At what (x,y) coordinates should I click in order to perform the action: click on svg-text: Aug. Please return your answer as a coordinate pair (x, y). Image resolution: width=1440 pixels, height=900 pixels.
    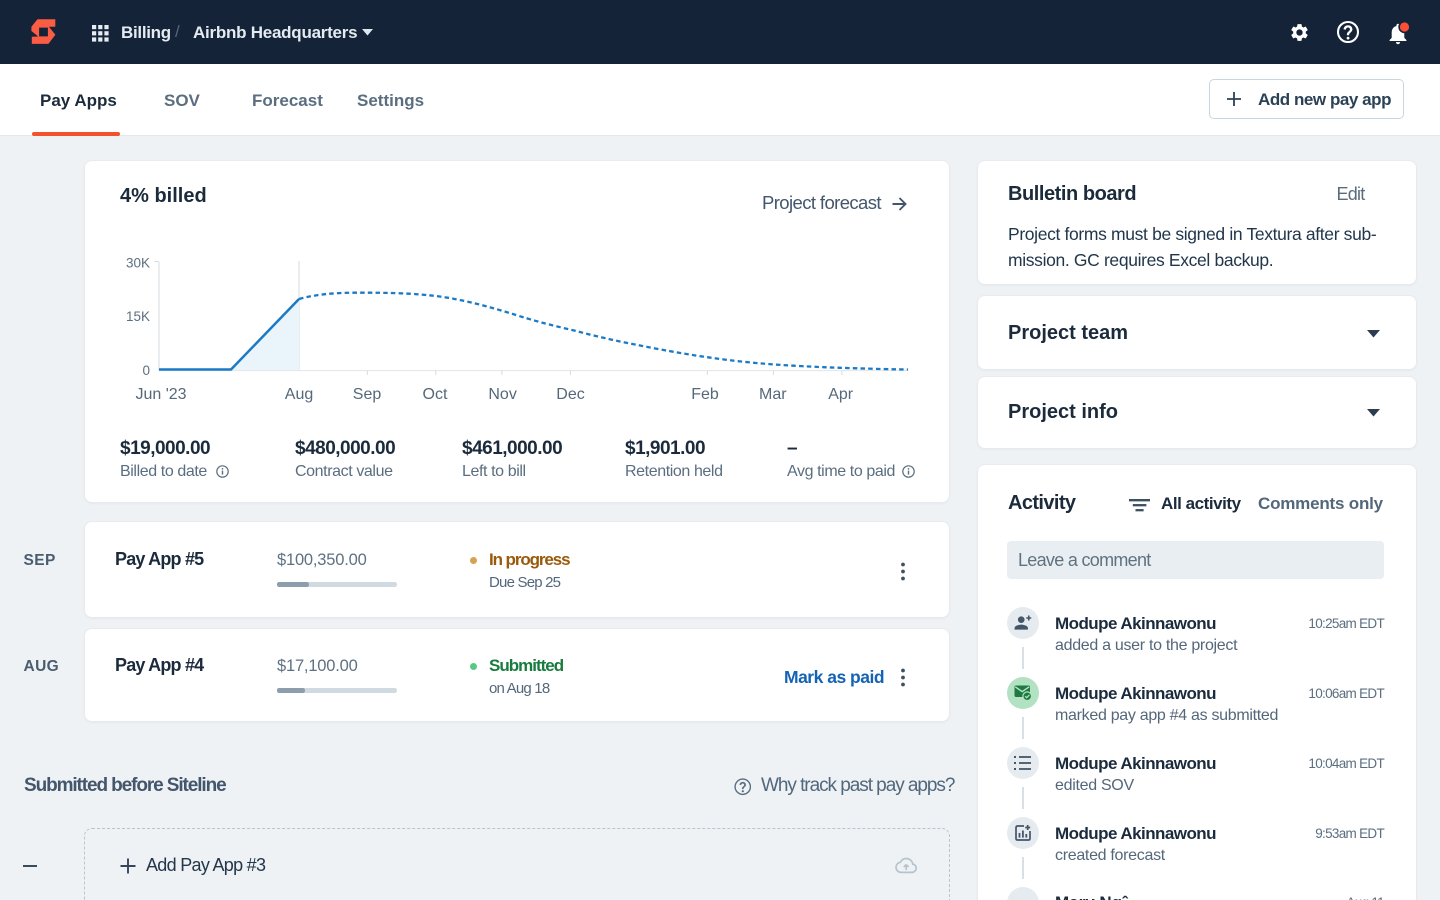
    Looking at the image, I should click on (299, 394).